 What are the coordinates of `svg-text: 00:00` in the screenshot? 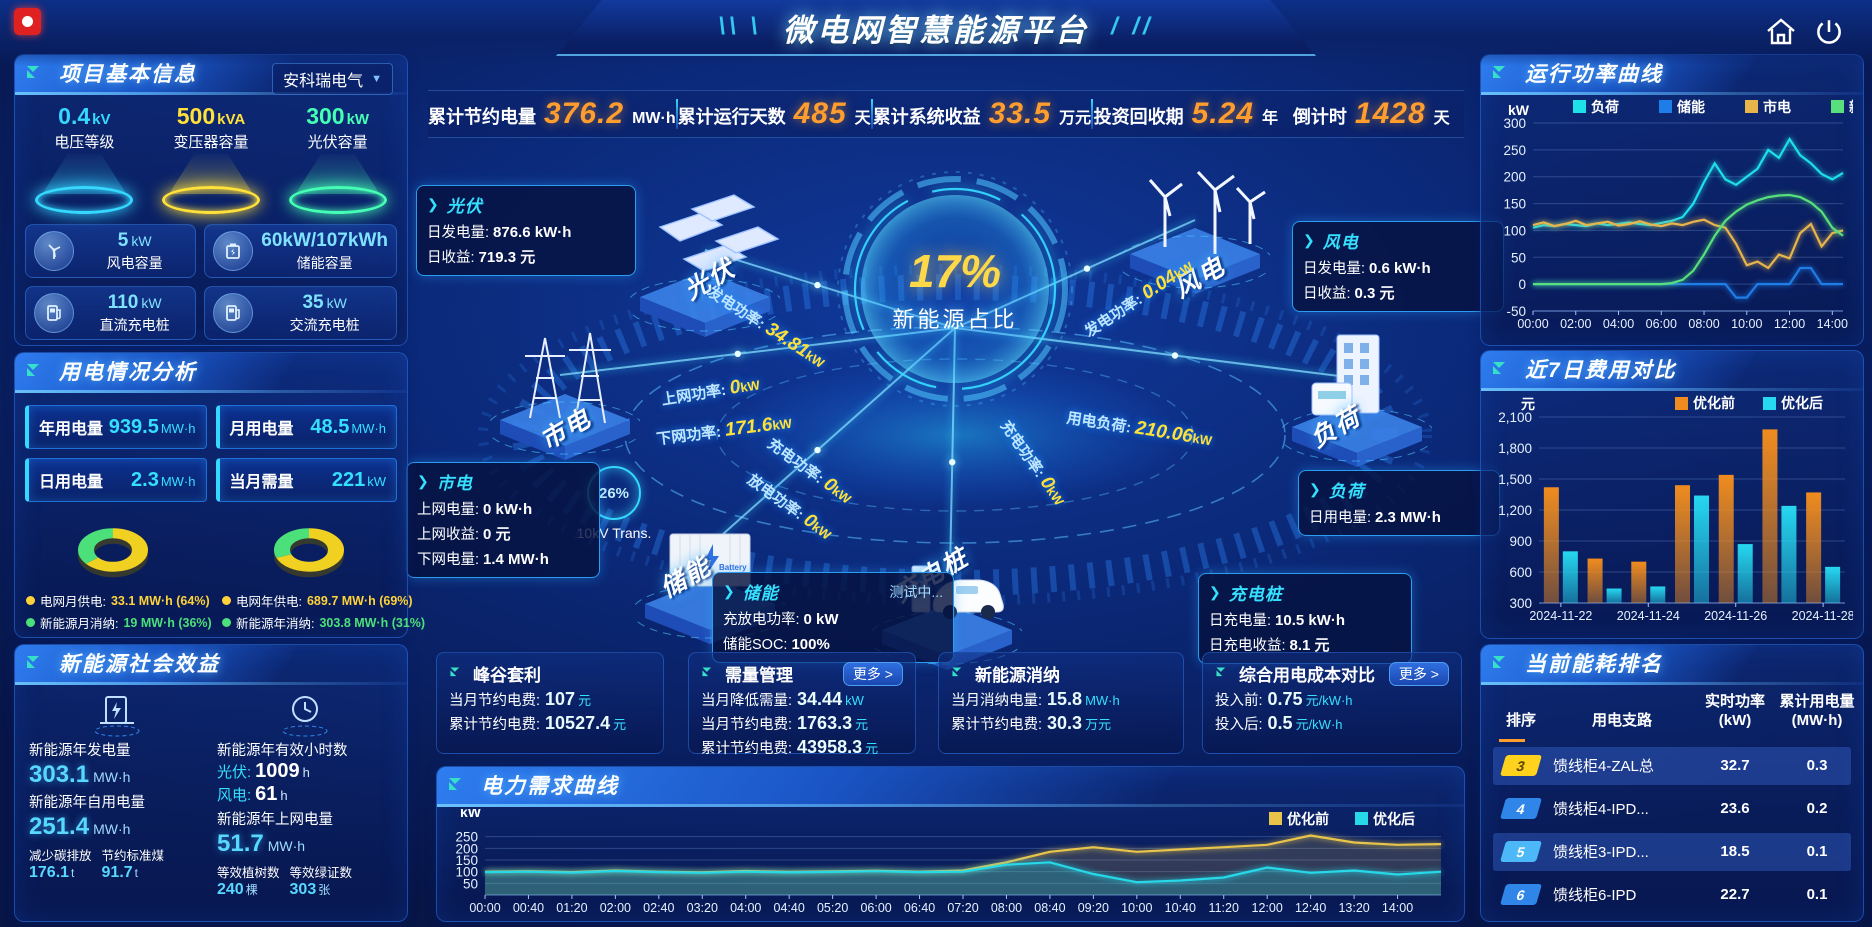 It's located at (484, 908).